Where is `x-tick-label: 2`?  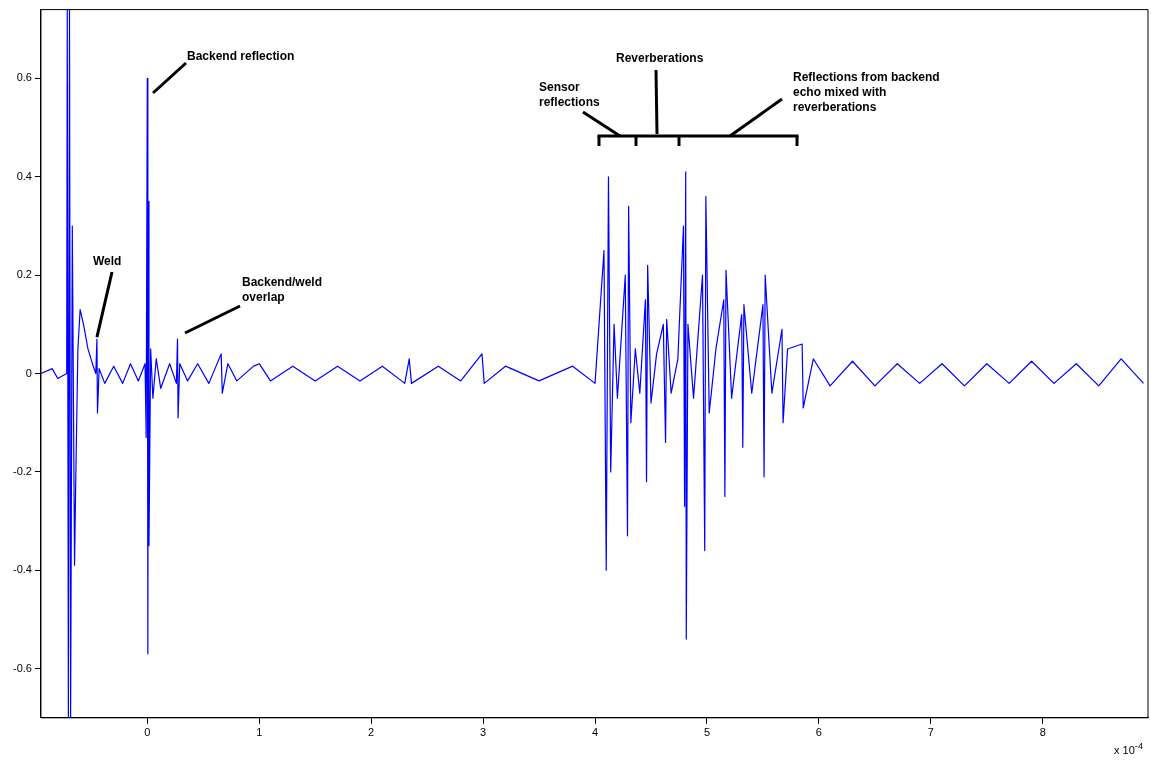
x-tick-label: 2 is located at coordinates (371, 732).